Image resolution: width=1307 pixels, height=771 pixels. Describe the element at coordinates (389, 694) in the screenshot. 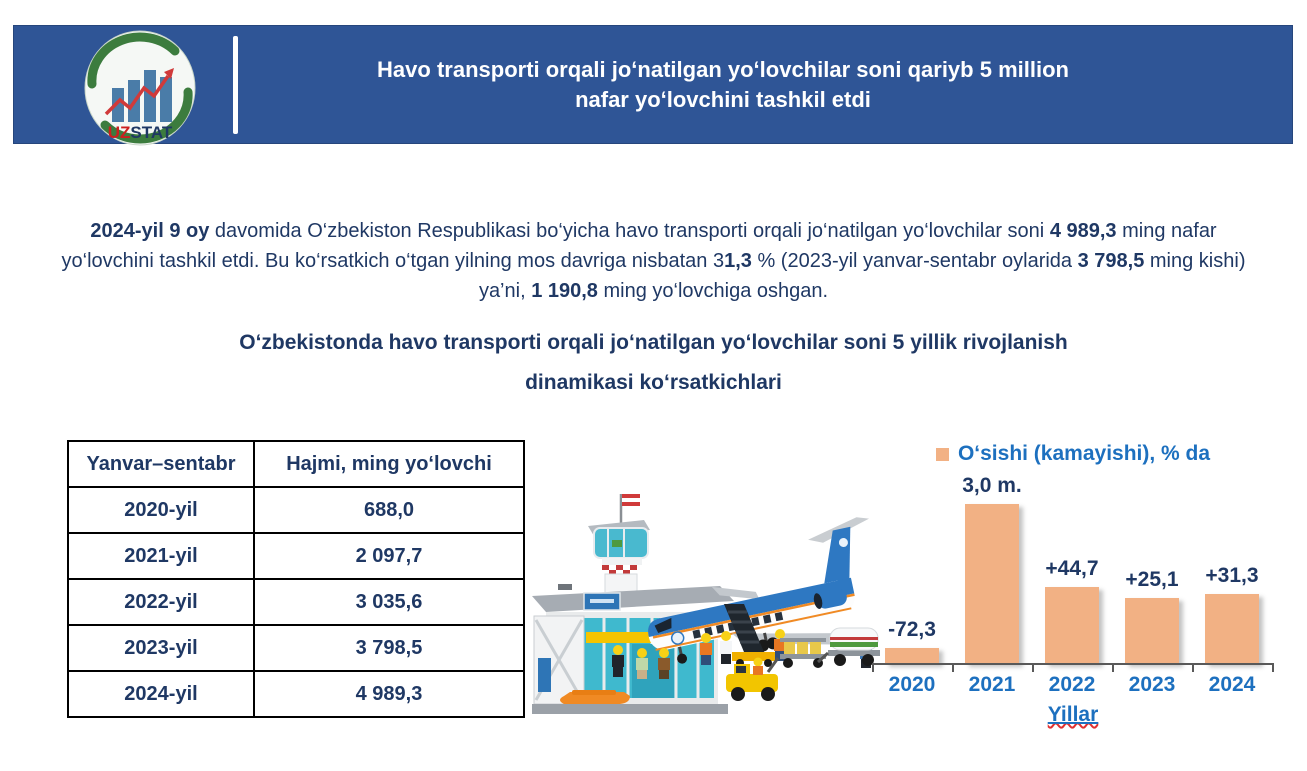

I see `row-value: 4 989,3` at that location.